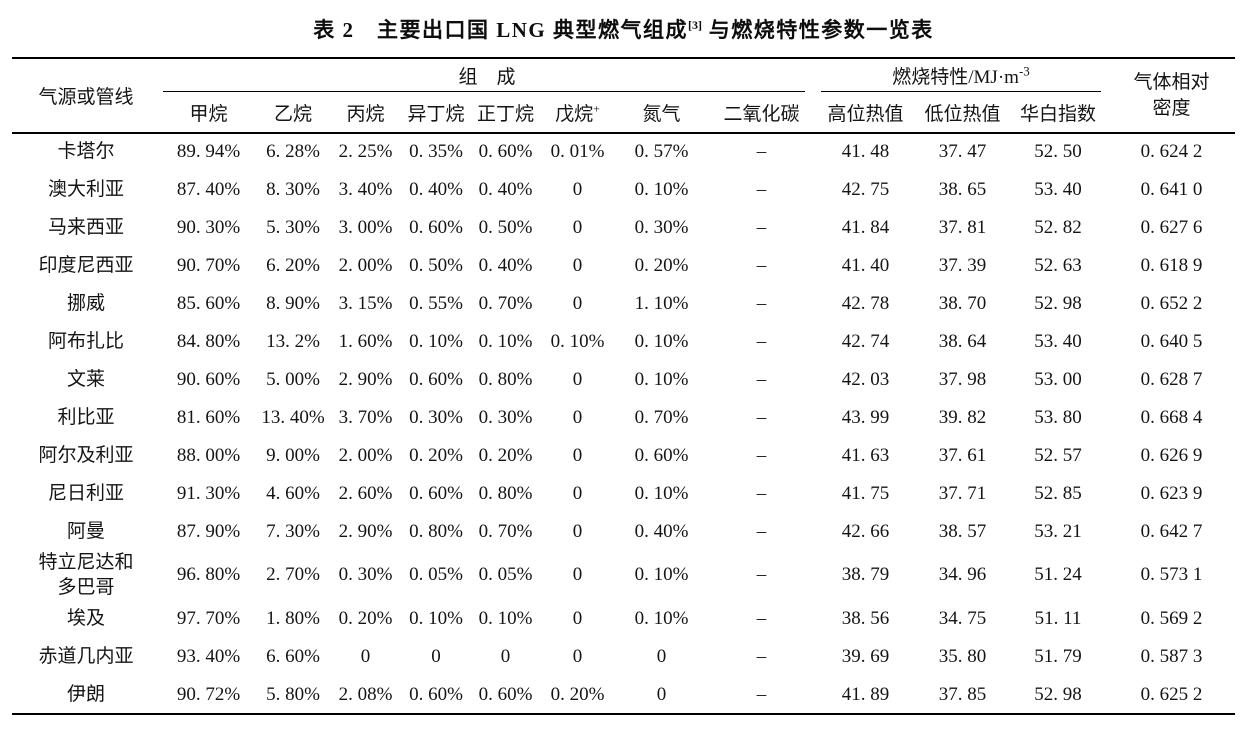  I want to click on row-header-country: 文莱, so click(85, 379).